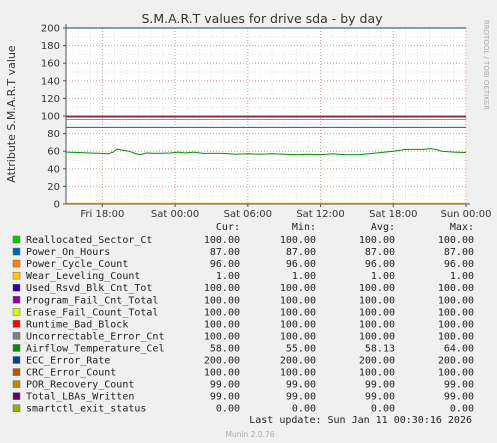 The image size is (497, 443). What do you see at coordinates (50, 29) in the screenshot?
I see `y-tick-label: 200` at bounding box center [50, 29].